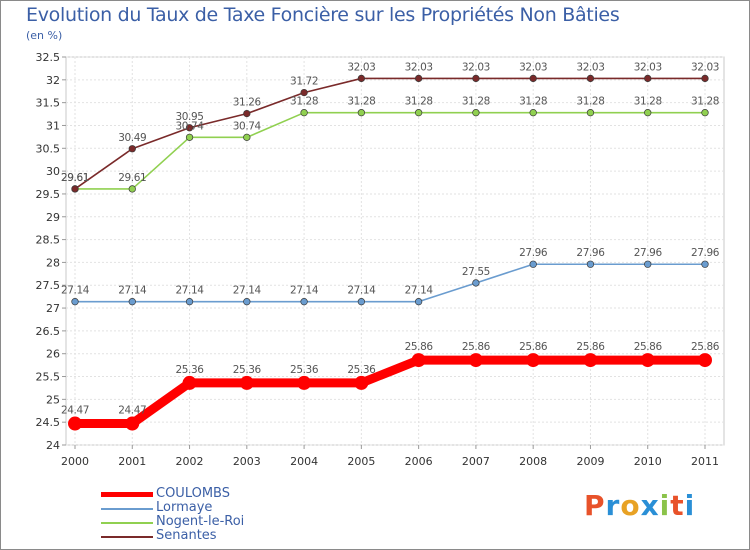  I want to click on x-tick-label: 2006, so click(419, 461).